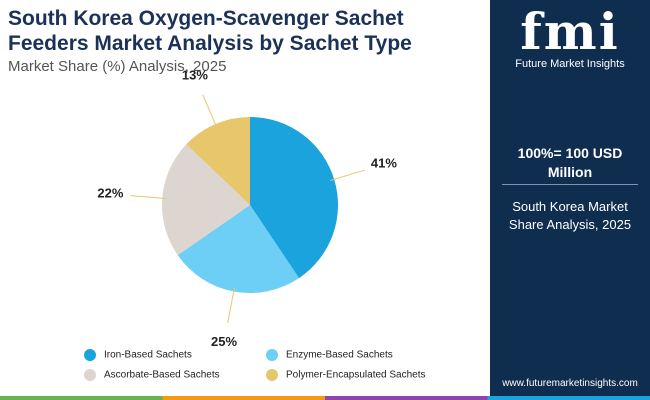 This screenshot has width=650, height=400. Describe the element at coordinates (570, 215) in the screenshot. I see `description: South Korea Market Share Analysis, 2025` at that location.